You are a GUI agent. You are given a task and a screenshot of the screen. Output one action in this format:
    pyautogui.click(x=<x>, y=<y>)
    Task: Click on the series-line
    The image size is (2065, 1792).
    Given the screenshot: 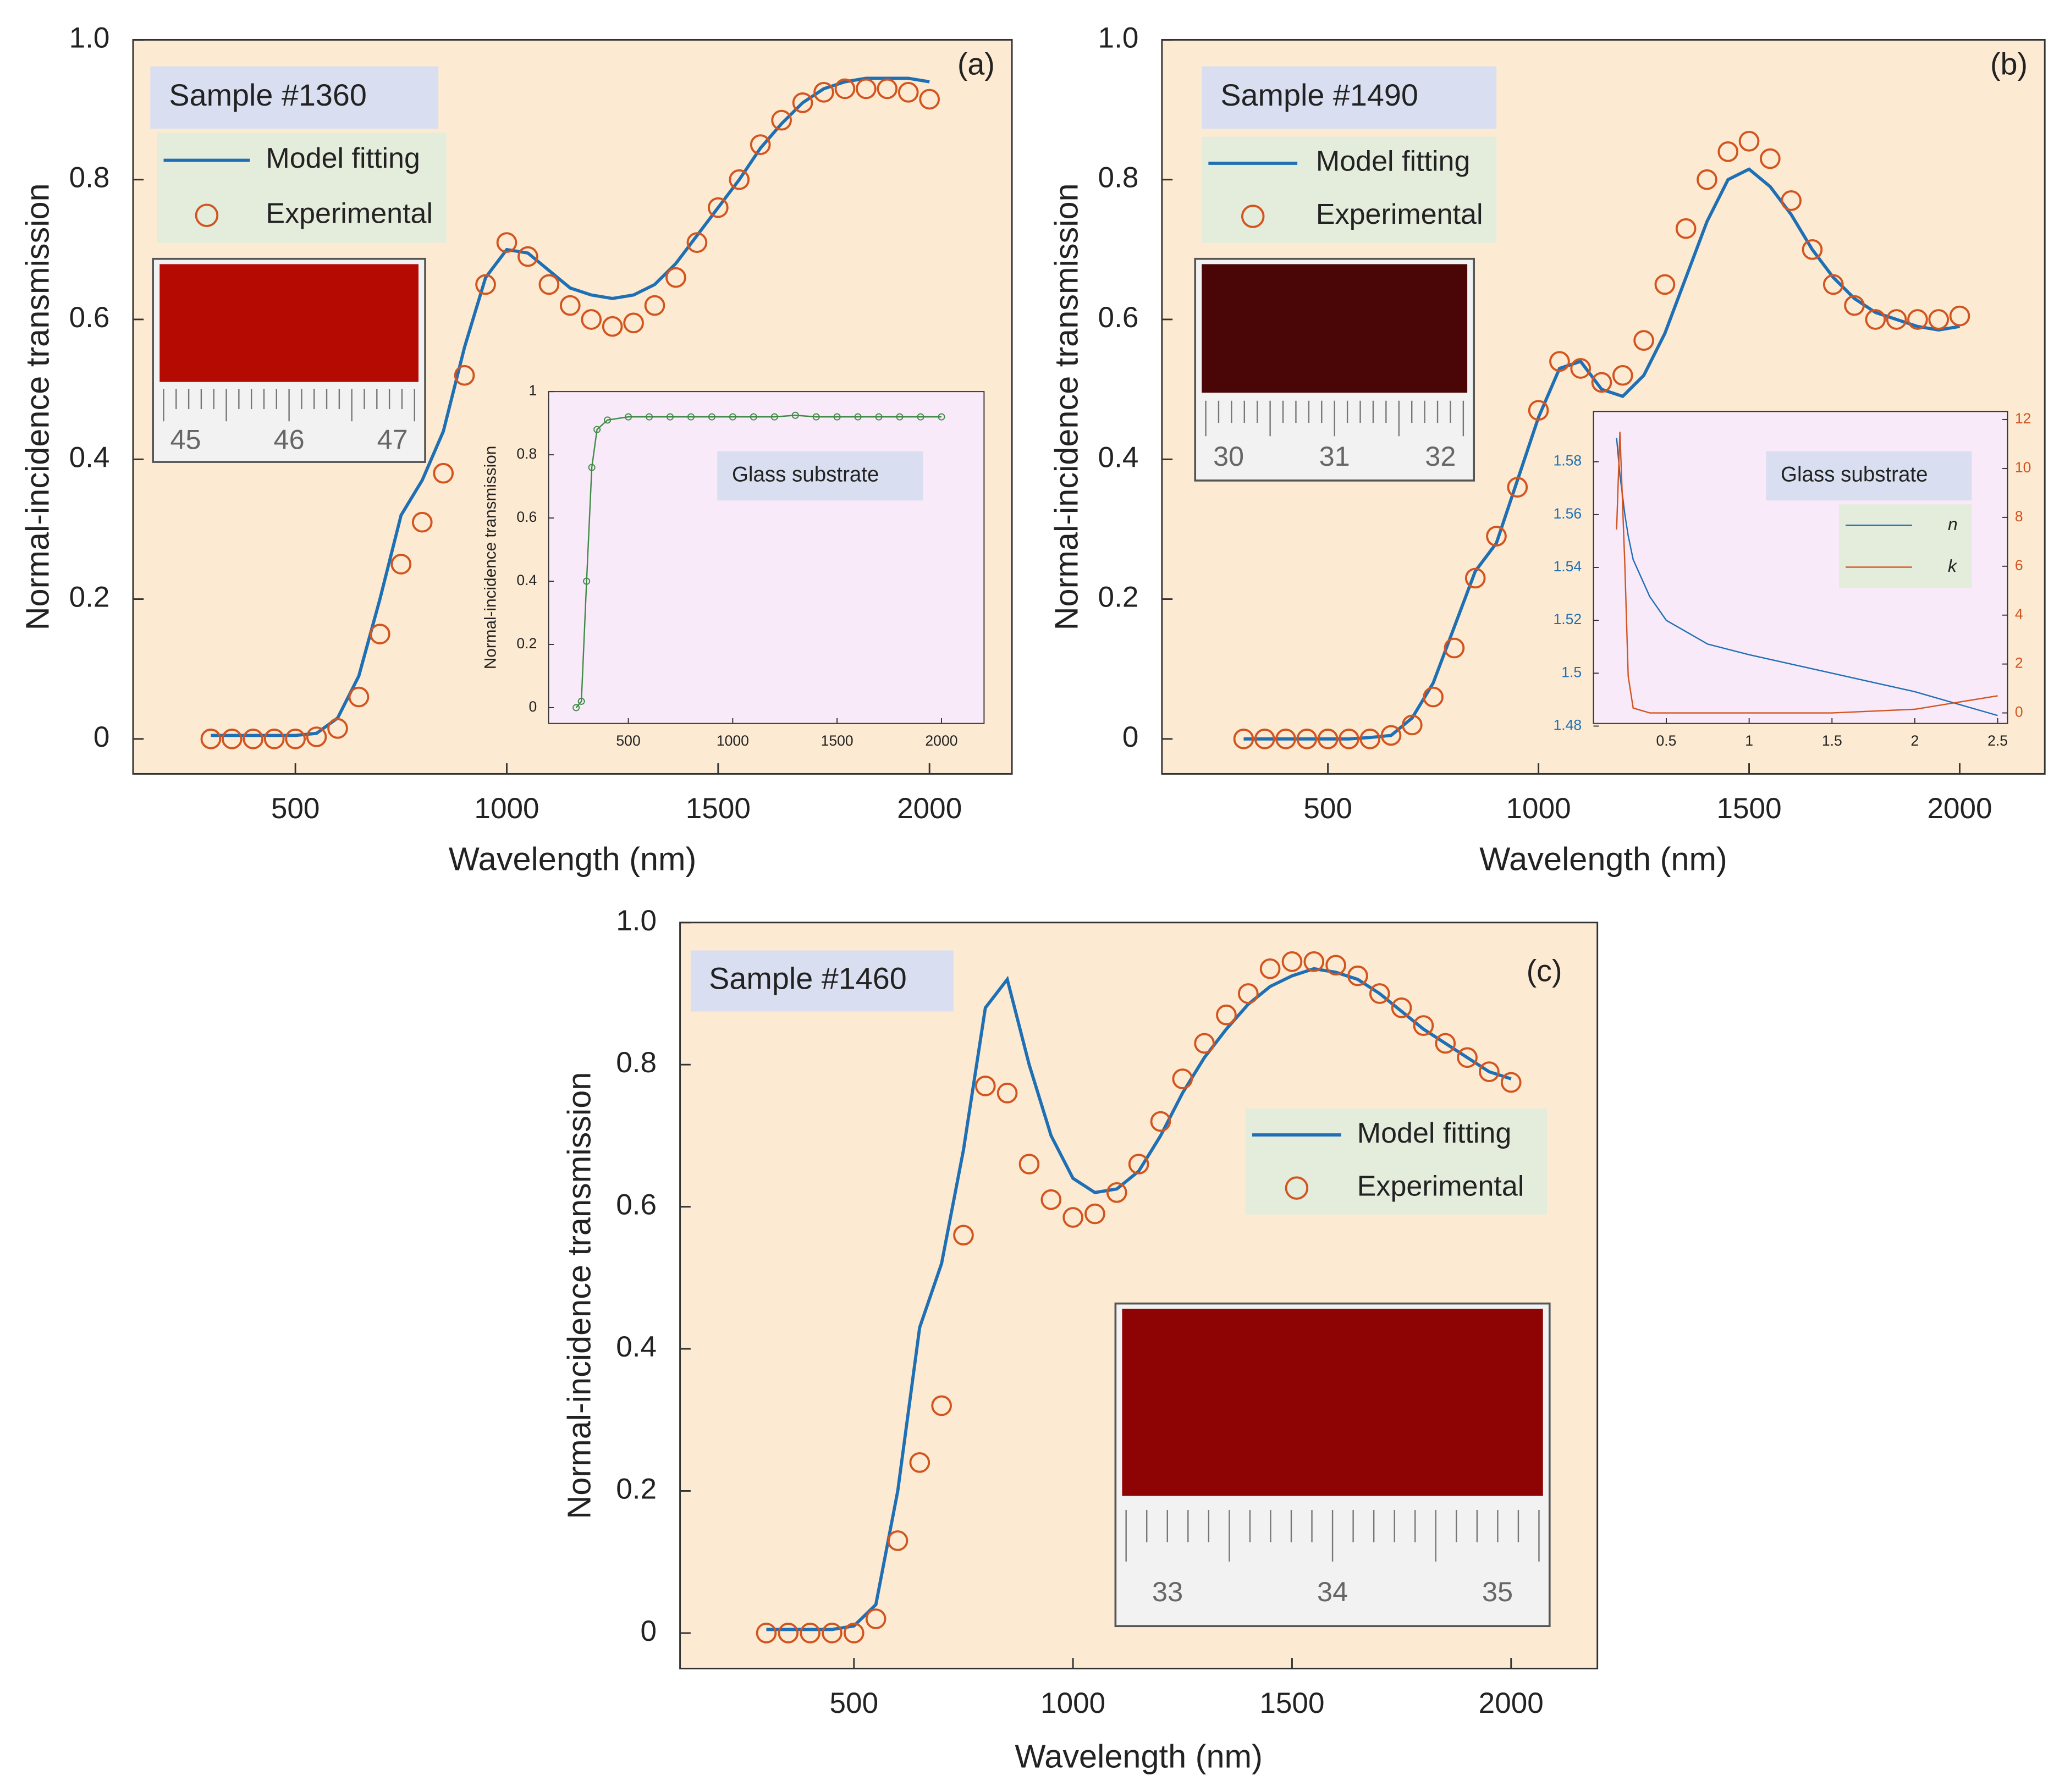 What is the action you would take?
    pyautogui.click(x=1601, y=454)
    